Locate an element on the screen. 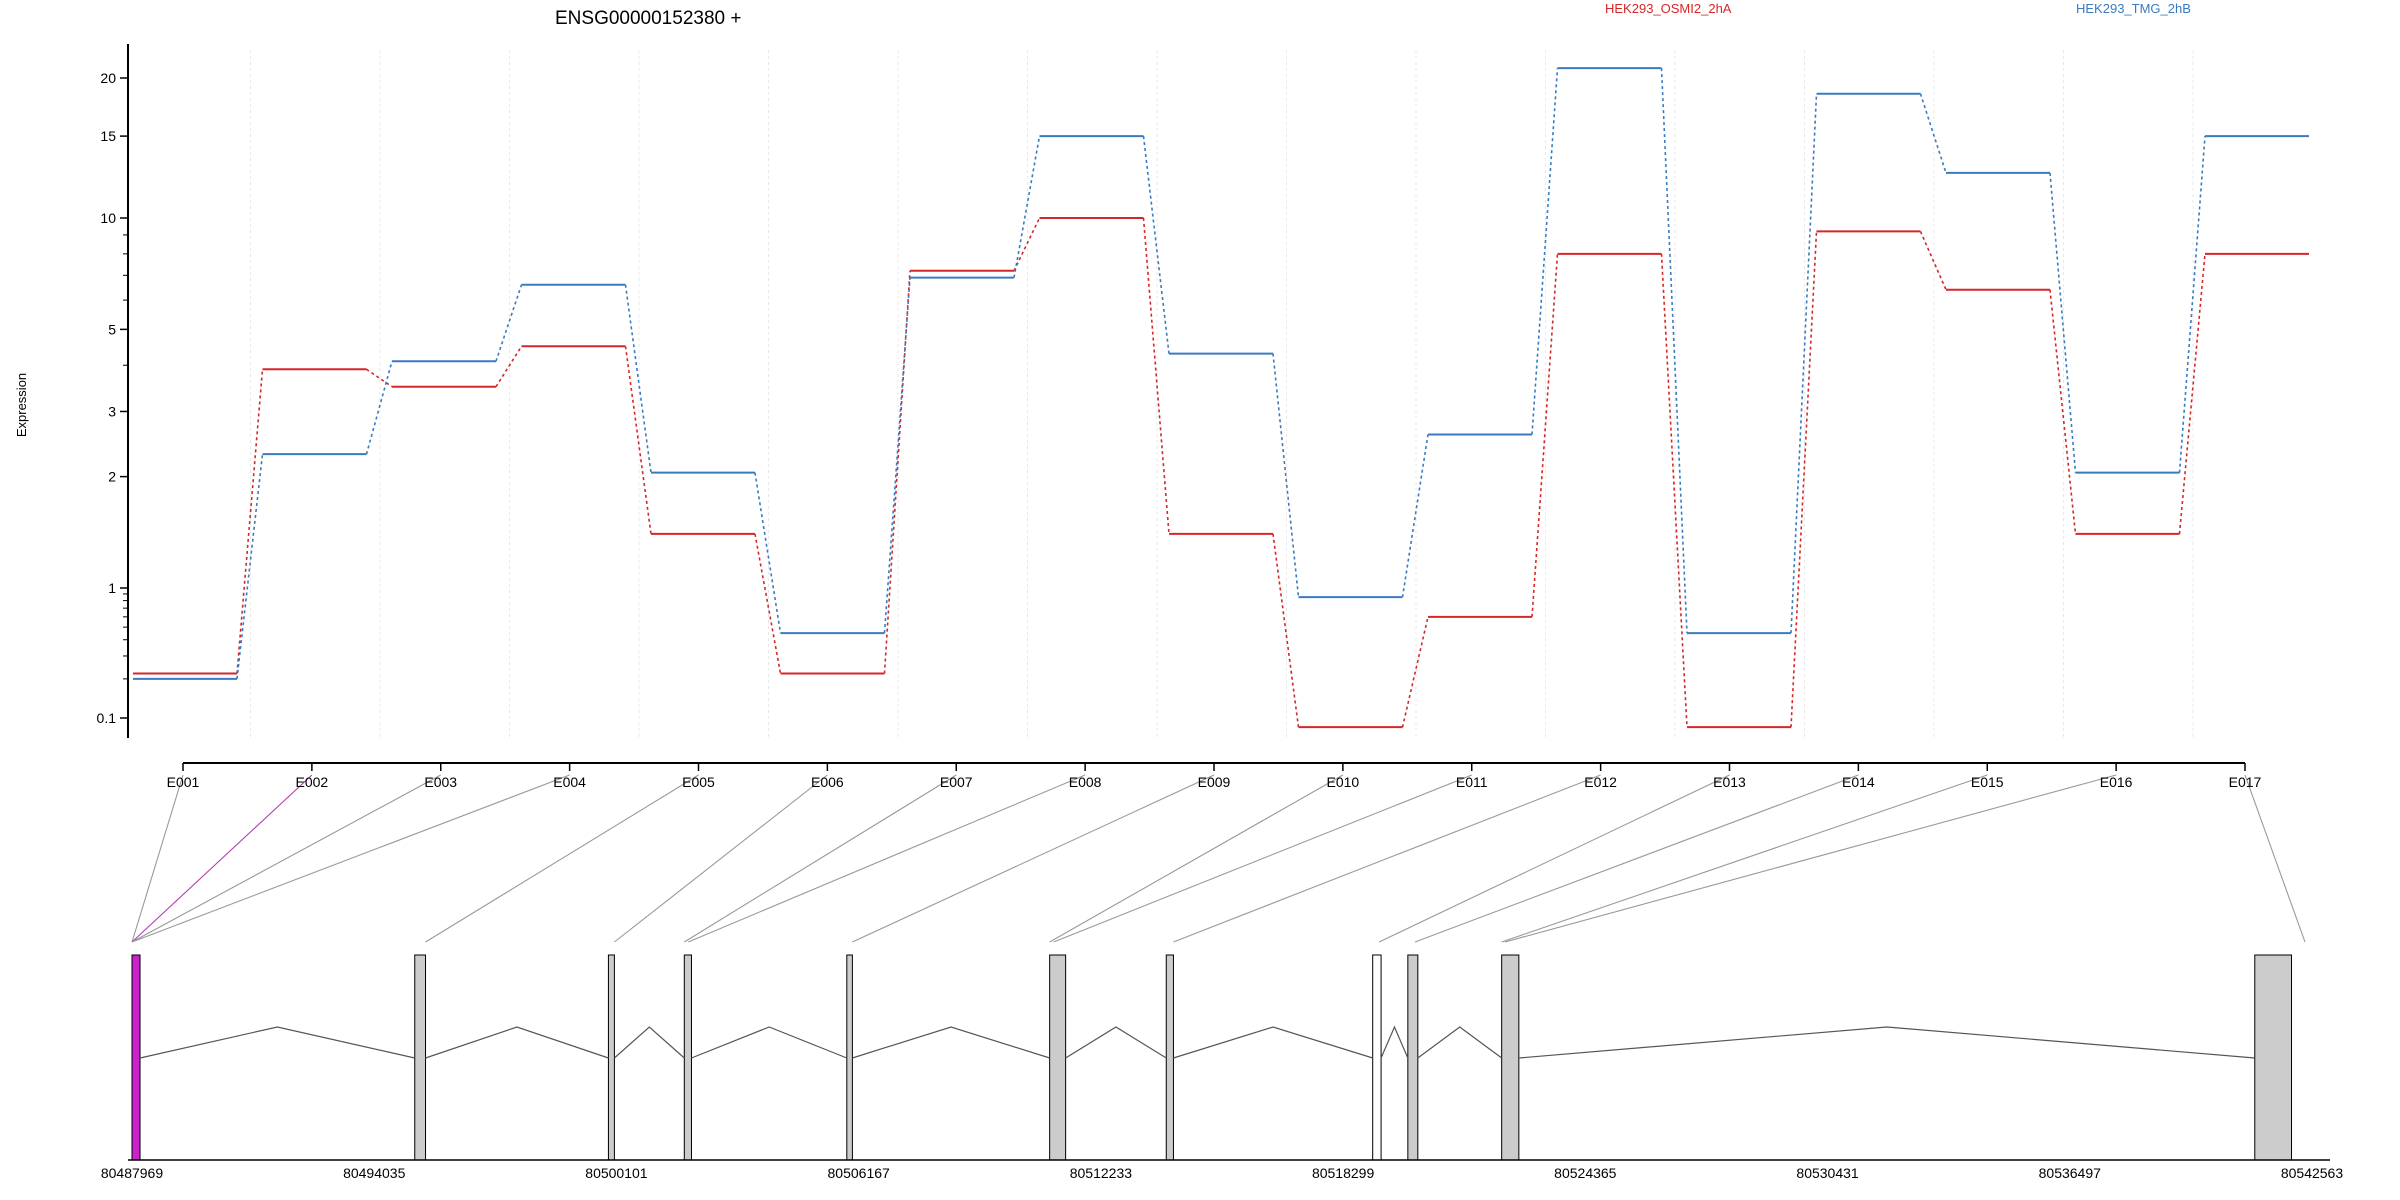  legend-series-1: HEK293_OSMI2_2hA is located at coordinates (1668, 8).